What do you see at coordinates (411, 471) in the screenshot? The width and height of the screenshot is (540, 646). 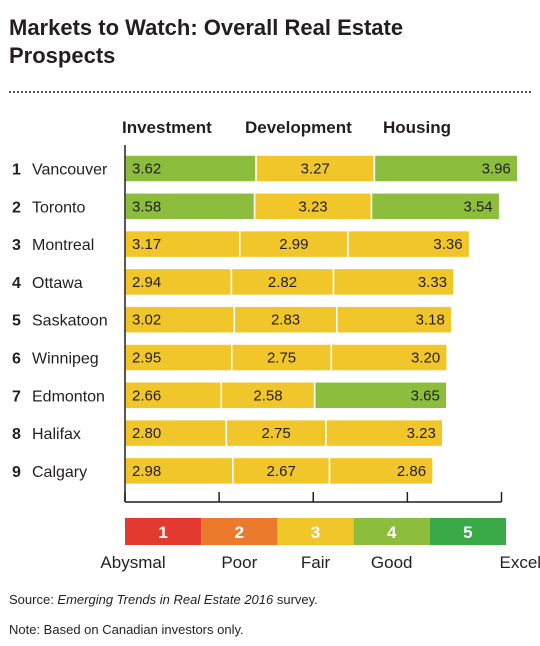 I see `value-label: 2.86` at bounding box center [411, 471].